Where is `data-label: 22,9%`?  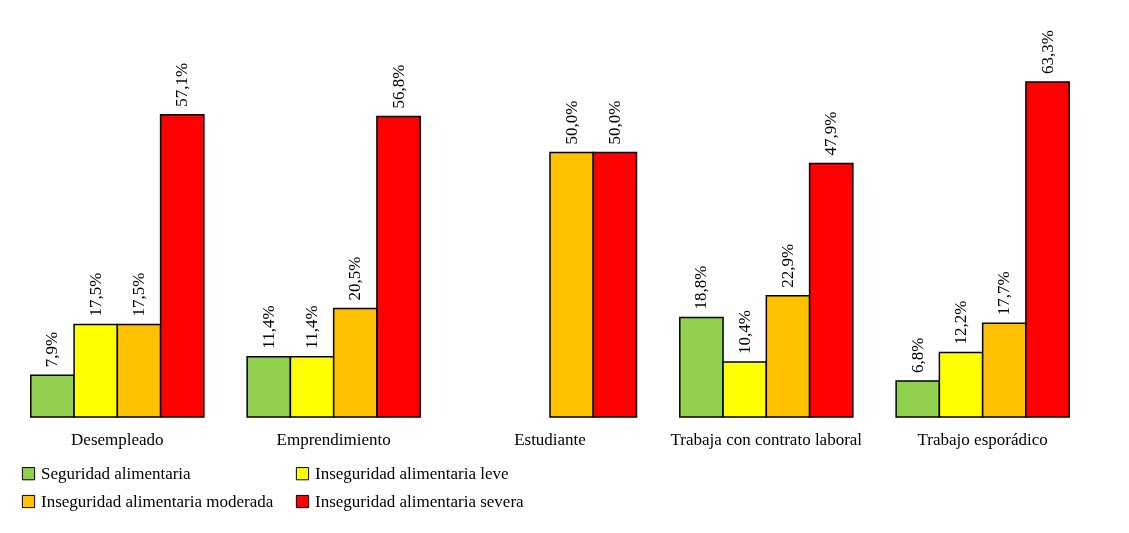 data-label: 22,9% is located at coordinates (787, 265).